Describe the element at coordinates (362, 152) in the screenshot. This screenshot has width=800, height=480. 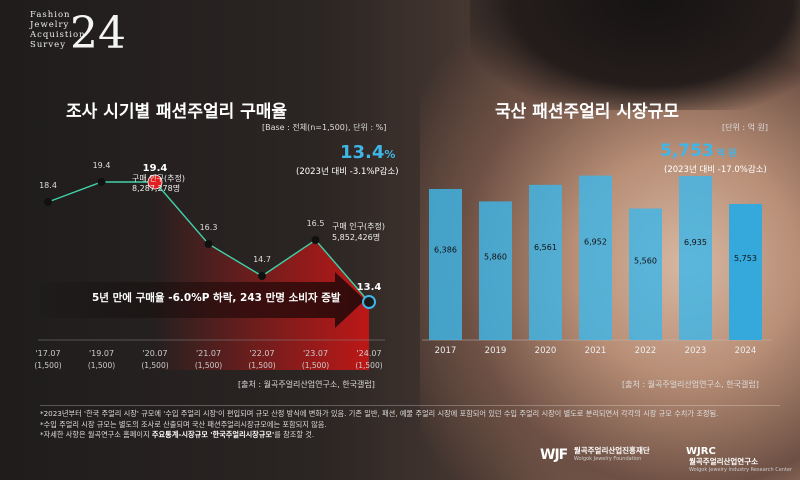
I see `line-chart-highlight-value: 13.4` at that location.